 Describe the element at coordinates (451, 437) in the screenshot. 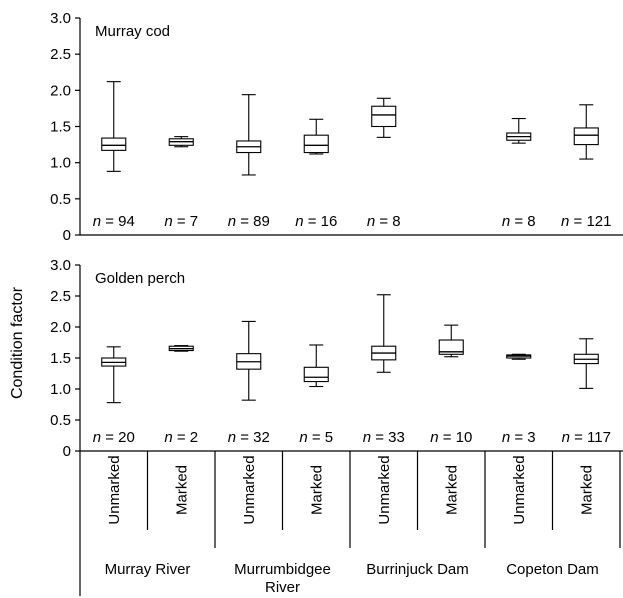

I see `sample-size-label: n = 10` at that location.